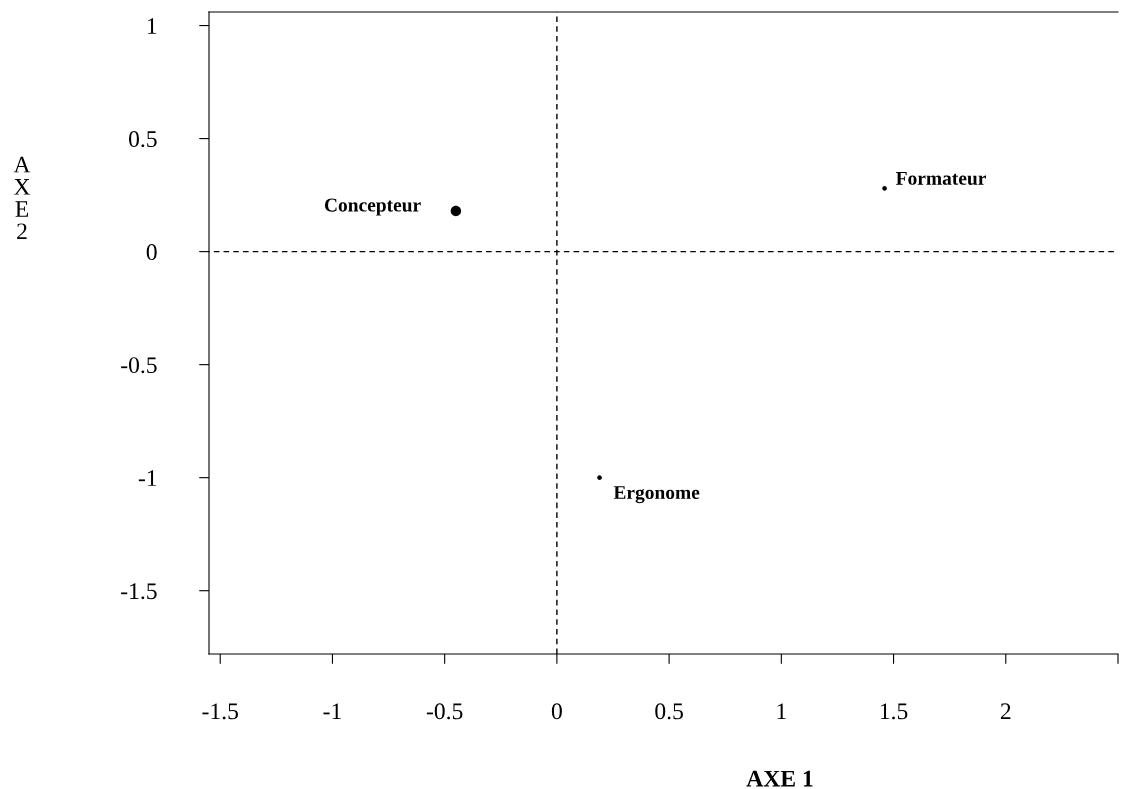 This screenshot has height=789, width=1121. Describe the element at coordinates (941, 178) in the screenshot. I see `annotation: Formateur` at that location.